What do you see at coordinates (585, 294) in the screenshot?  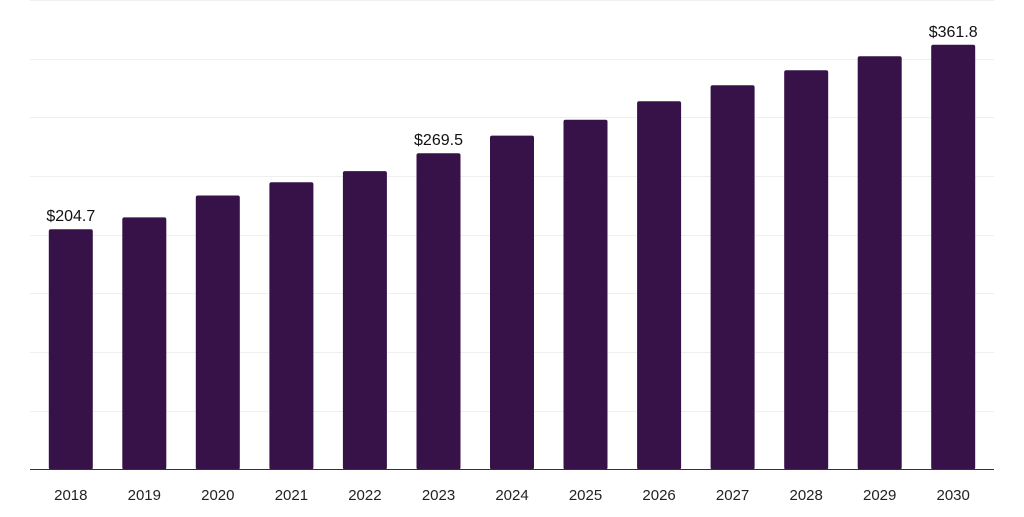 I see `bar-2025` at bounding box center [585, 294].